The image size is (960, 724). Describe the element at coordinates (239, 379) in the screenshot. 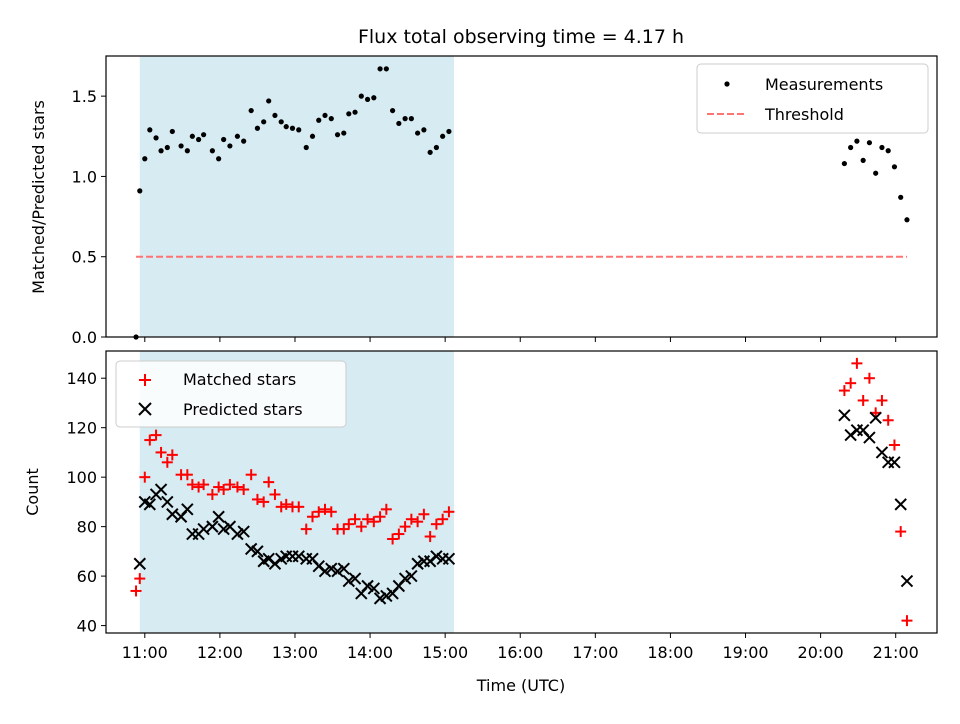

I see `legend-matched-label: Matched stars` at that location.